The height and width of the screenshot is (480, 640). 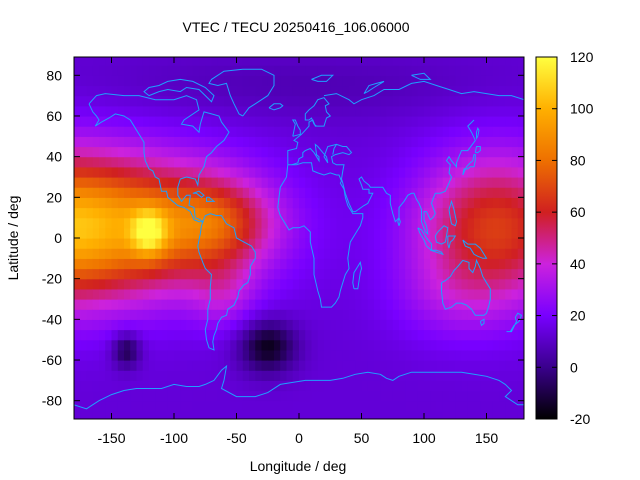 I want to click on coastline, so click(x=299, y=387).